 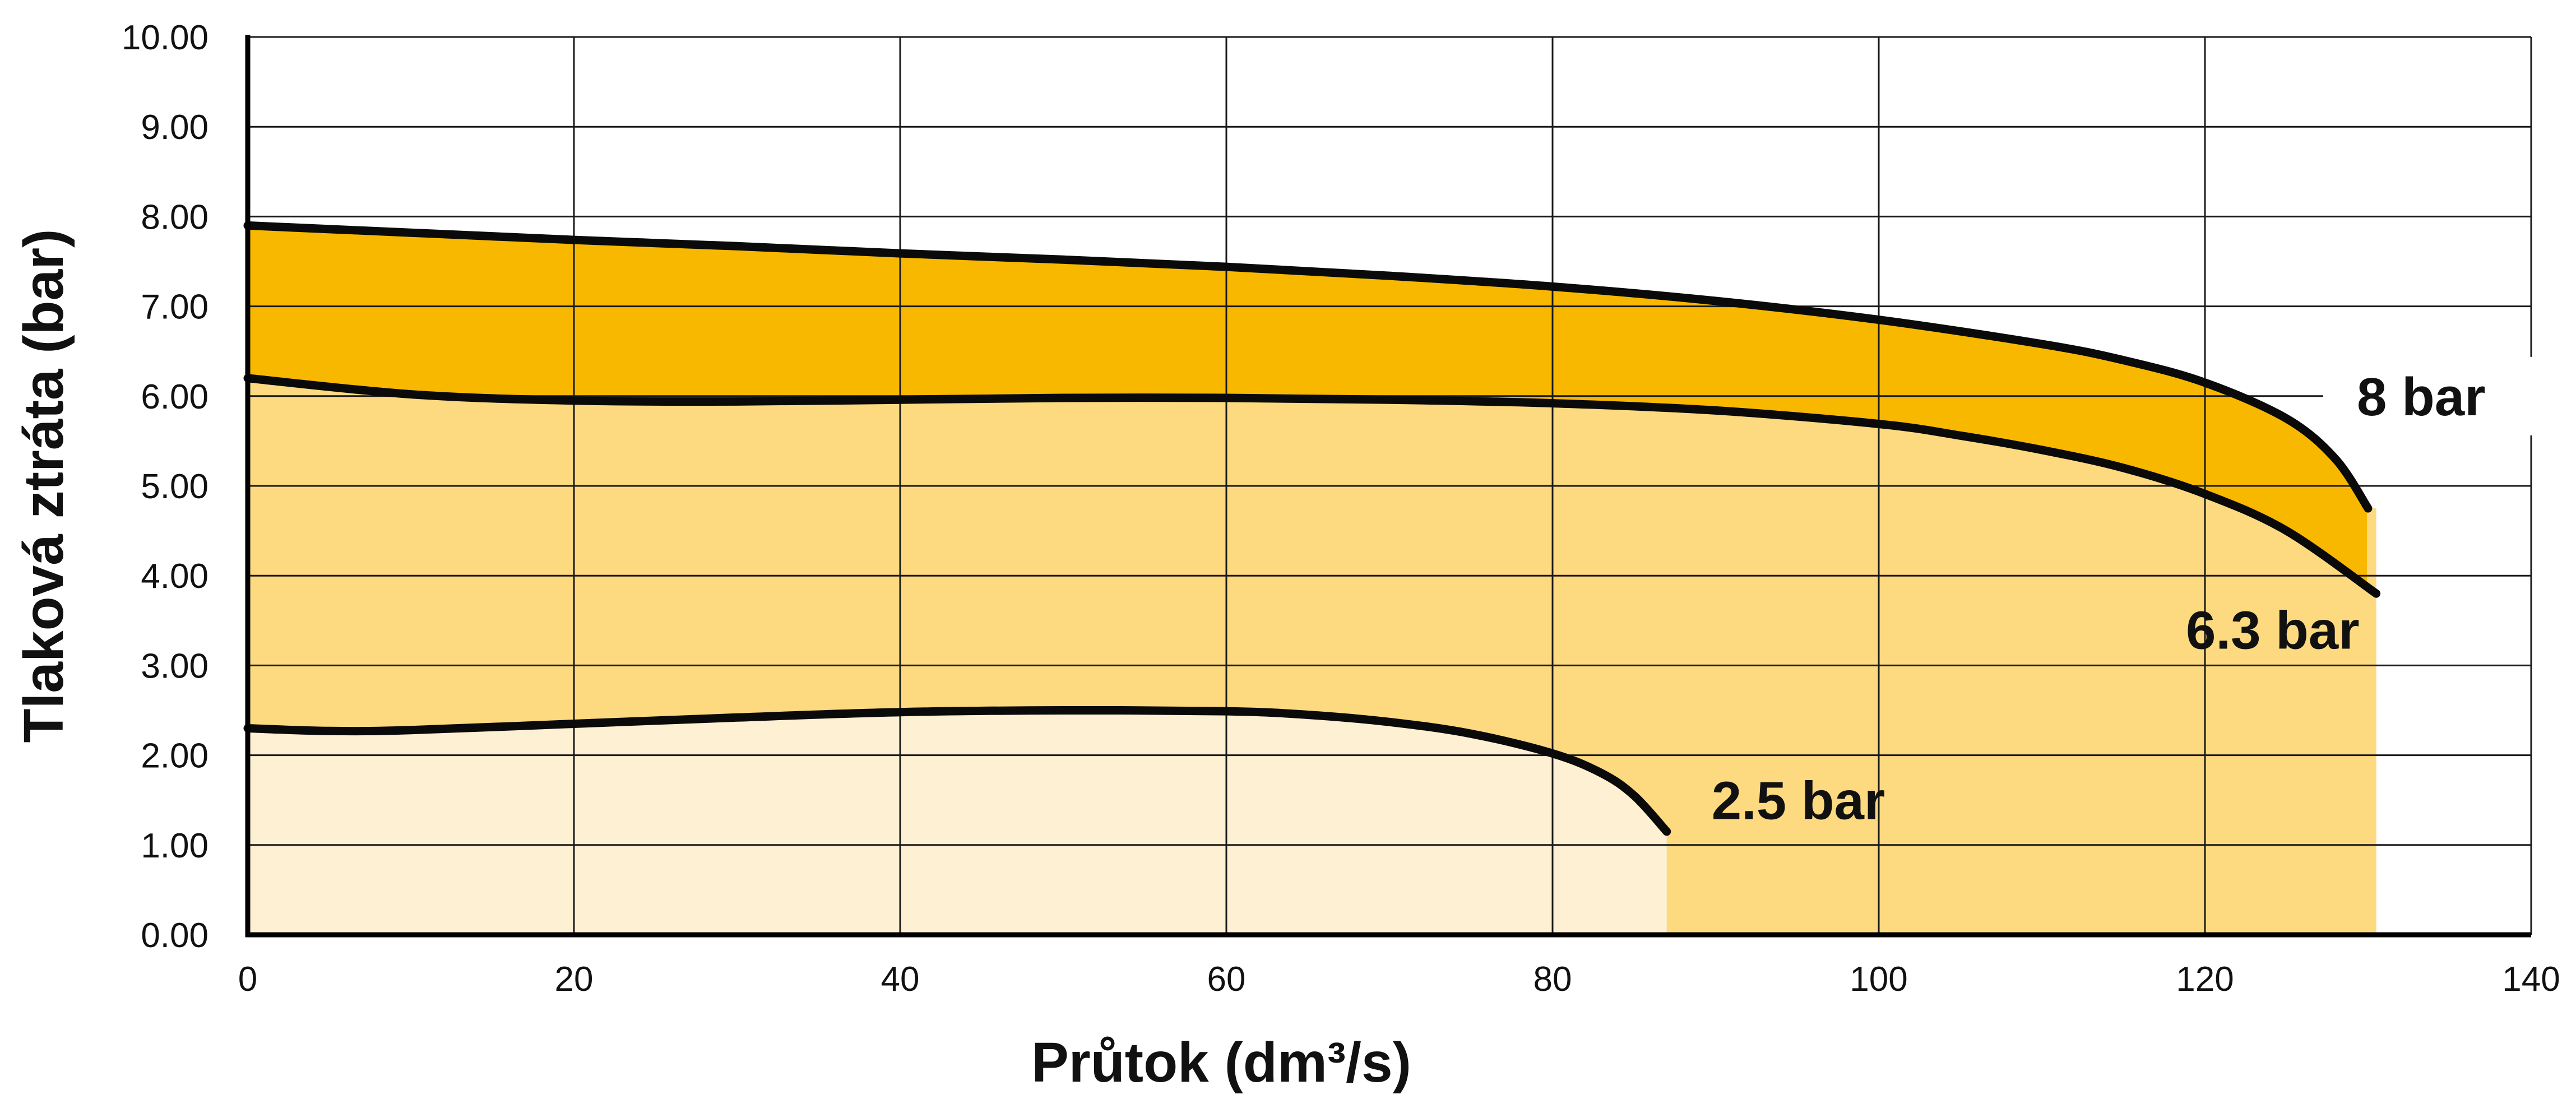 What do you see at coordinates (1798, 801) in the screenshot?
I see `label-2-5-bar: 2.5 bar` at bounding box center [1798, 801].